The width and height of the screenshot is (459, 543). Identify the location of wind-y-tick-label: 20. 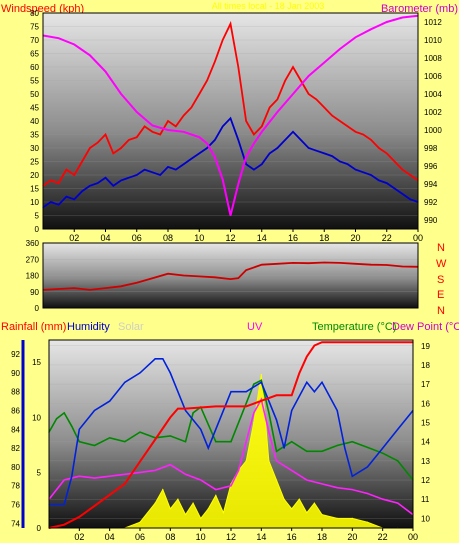
(34, 175).